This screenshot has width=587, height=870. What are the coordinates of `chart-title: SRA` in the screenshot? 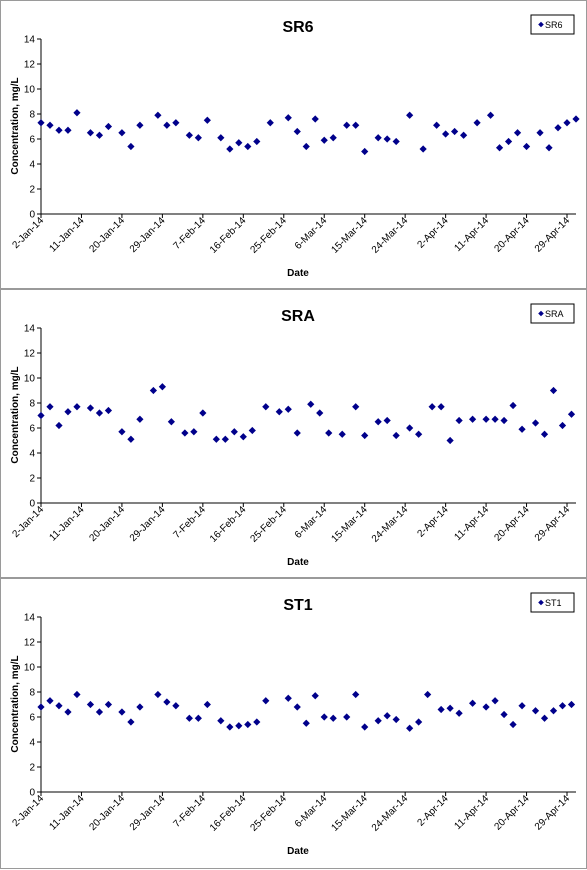 It's located at (298, 316).